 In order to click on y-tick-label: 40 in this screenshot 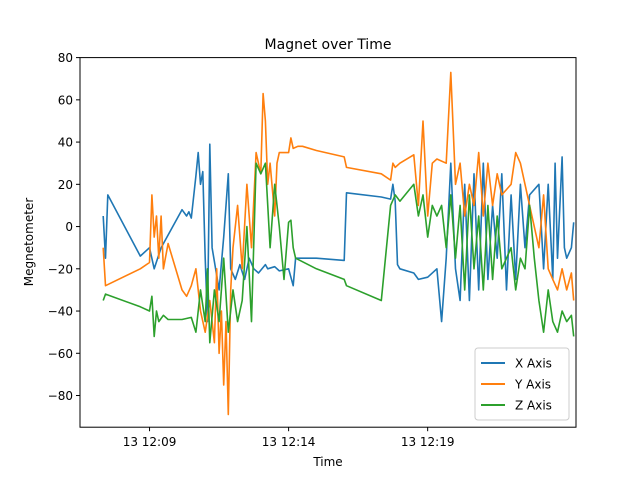, I will do `click(65, 143)`.